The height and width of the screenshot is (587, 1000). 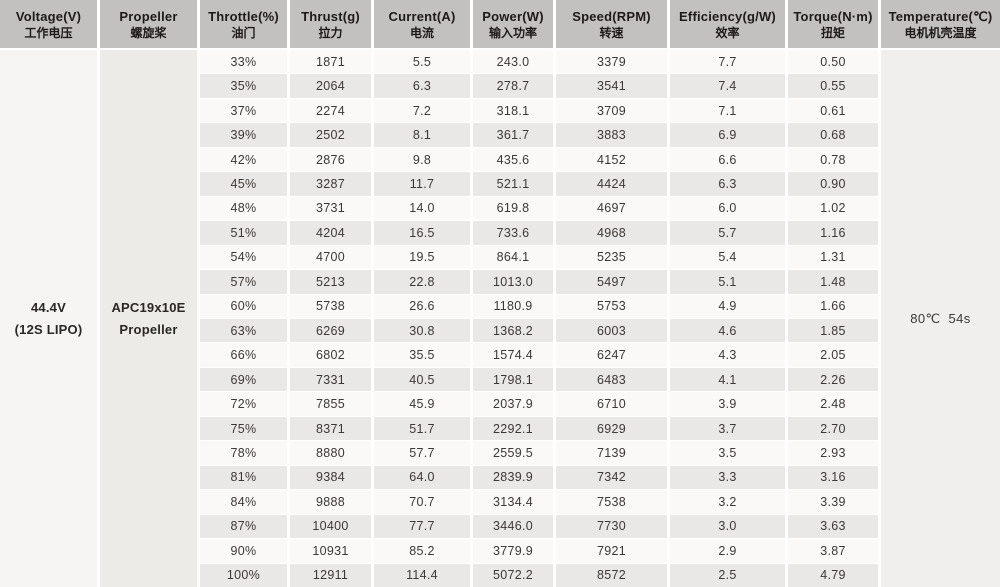 What do you see at coordinates (148, 32) in the screenshot?
I see `header-propeller-cn: 螺旋桨` at bounding box center [148, 32].